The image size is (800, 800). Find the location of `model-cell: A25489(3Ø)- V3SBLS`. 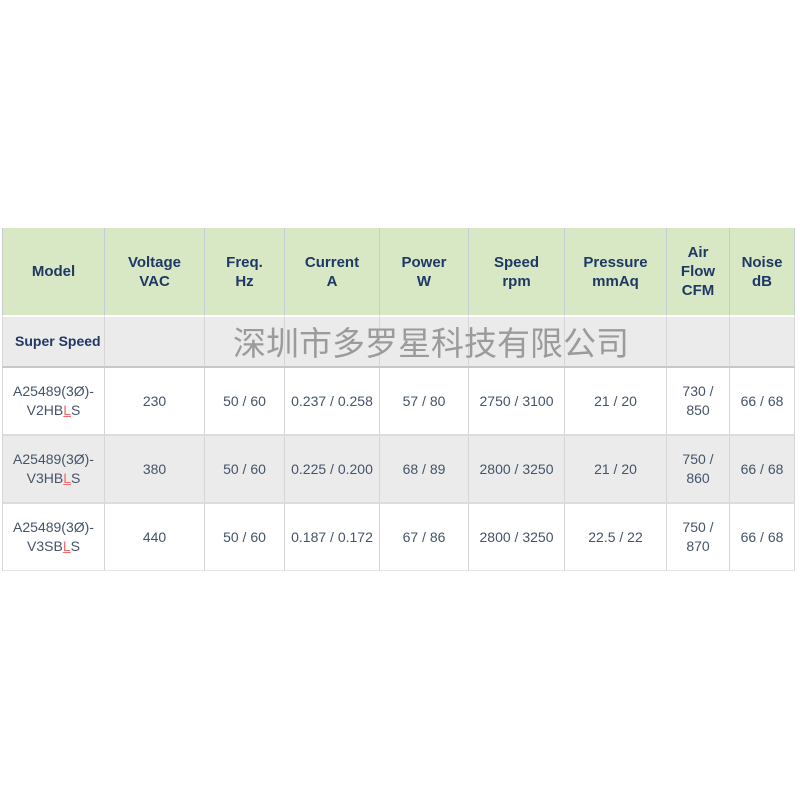

model-cell: A25489(3Ø)- V3SBLS is located at coordinates (53, 537).